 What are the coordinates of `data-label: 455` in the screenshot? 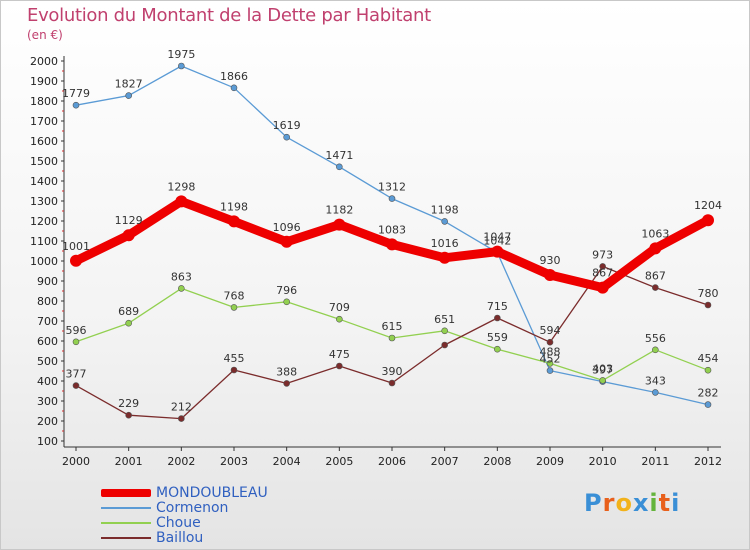 It's located at (234, 358).